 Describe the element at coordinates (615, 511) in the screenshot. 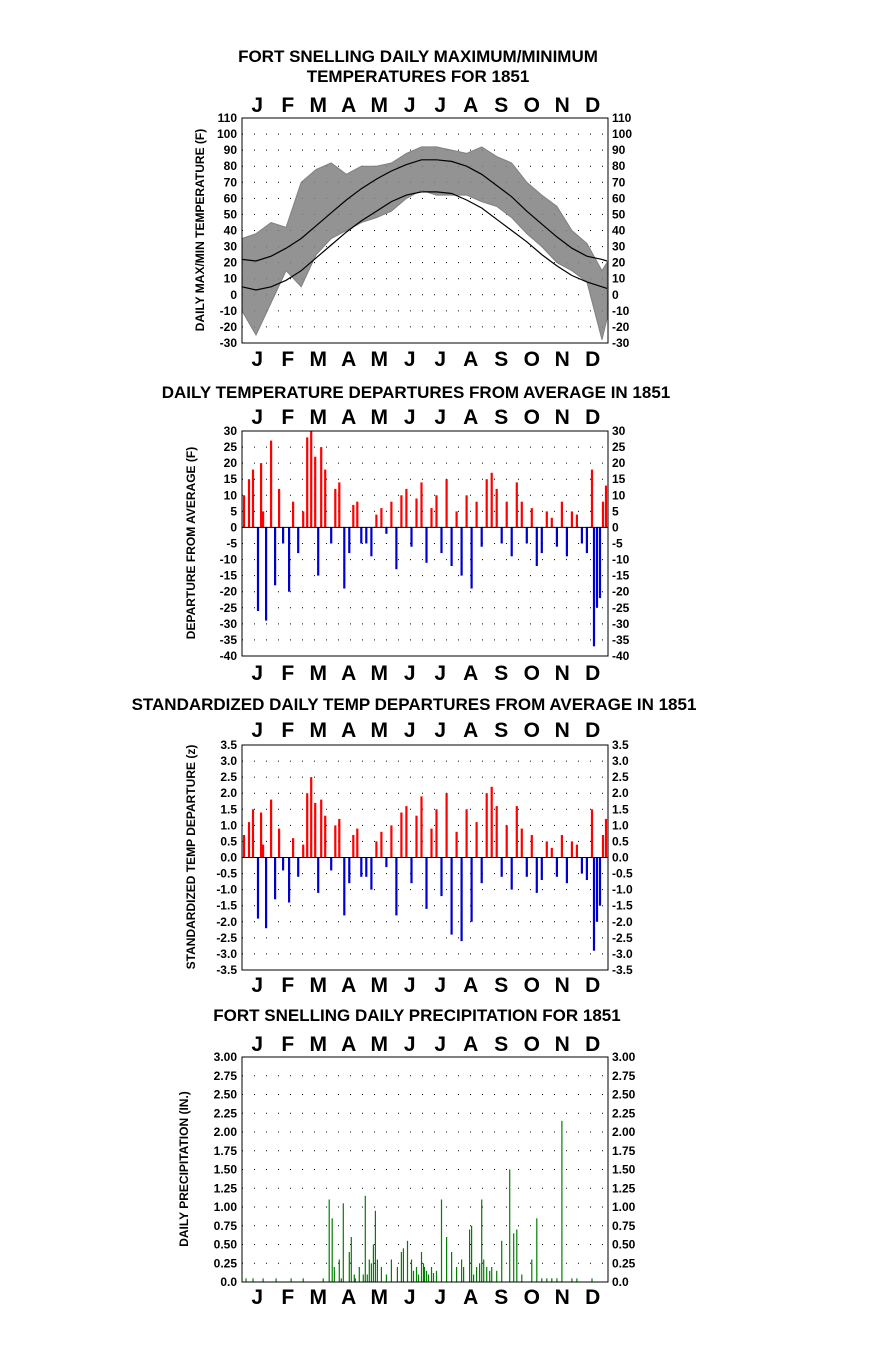

I see `panel2-ytick-right: 5` at that location.